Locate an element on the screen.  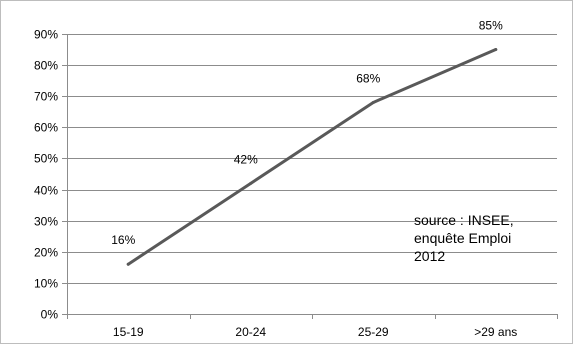
x-tick-label-0: 15-19 is located at coordinates (128, 332).